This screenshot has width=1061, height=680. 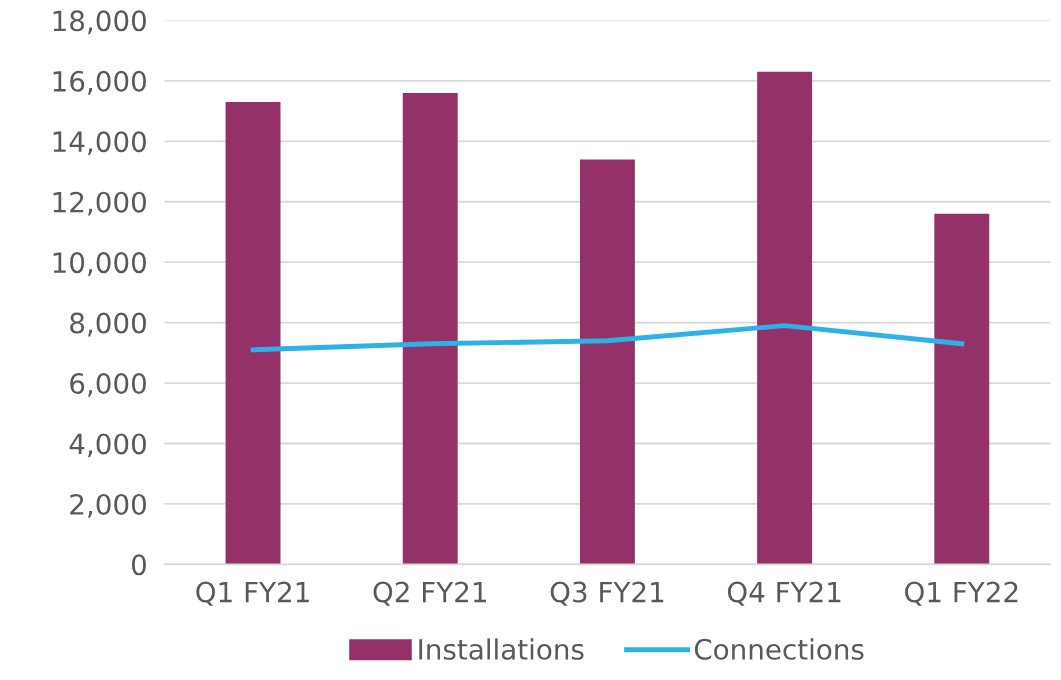 I want to click on y-tick-label: 2,000, so click(x=108, y=505).